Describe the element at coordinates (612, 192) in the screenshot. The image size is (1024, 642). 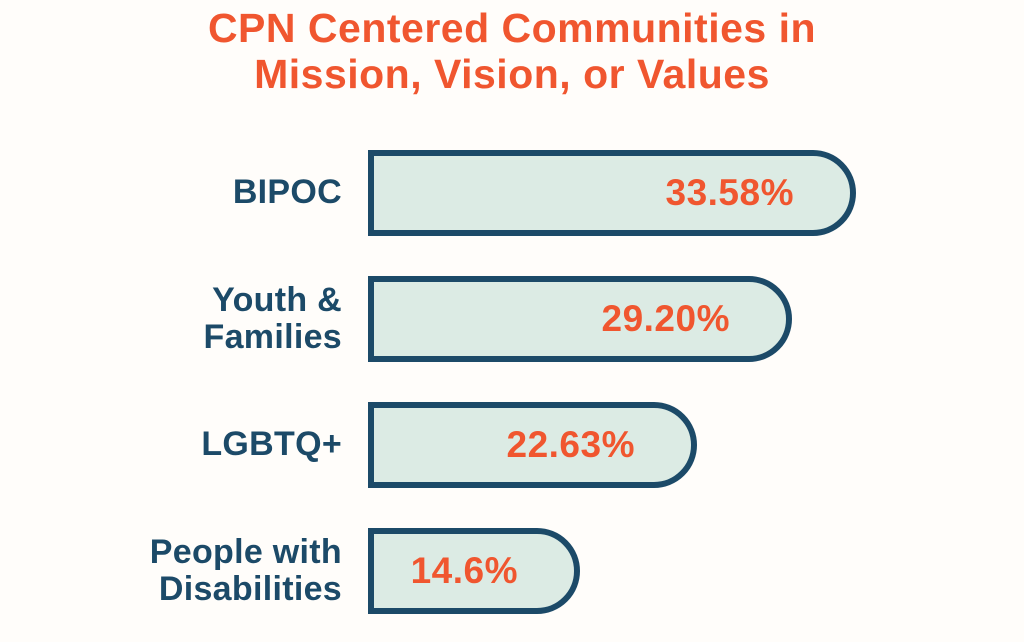
I see `bar-bipoc: 33.58%` at that location.